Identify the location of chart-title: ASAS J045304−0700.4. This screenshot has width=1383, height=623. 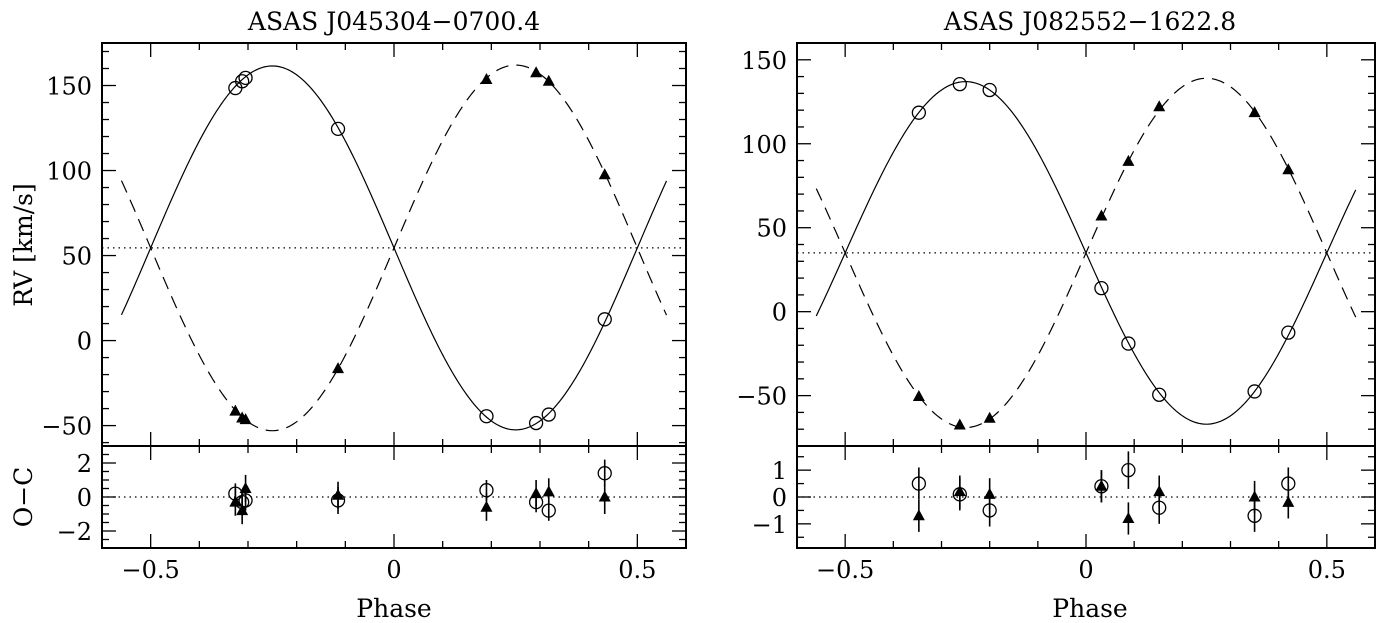
(393, 21).